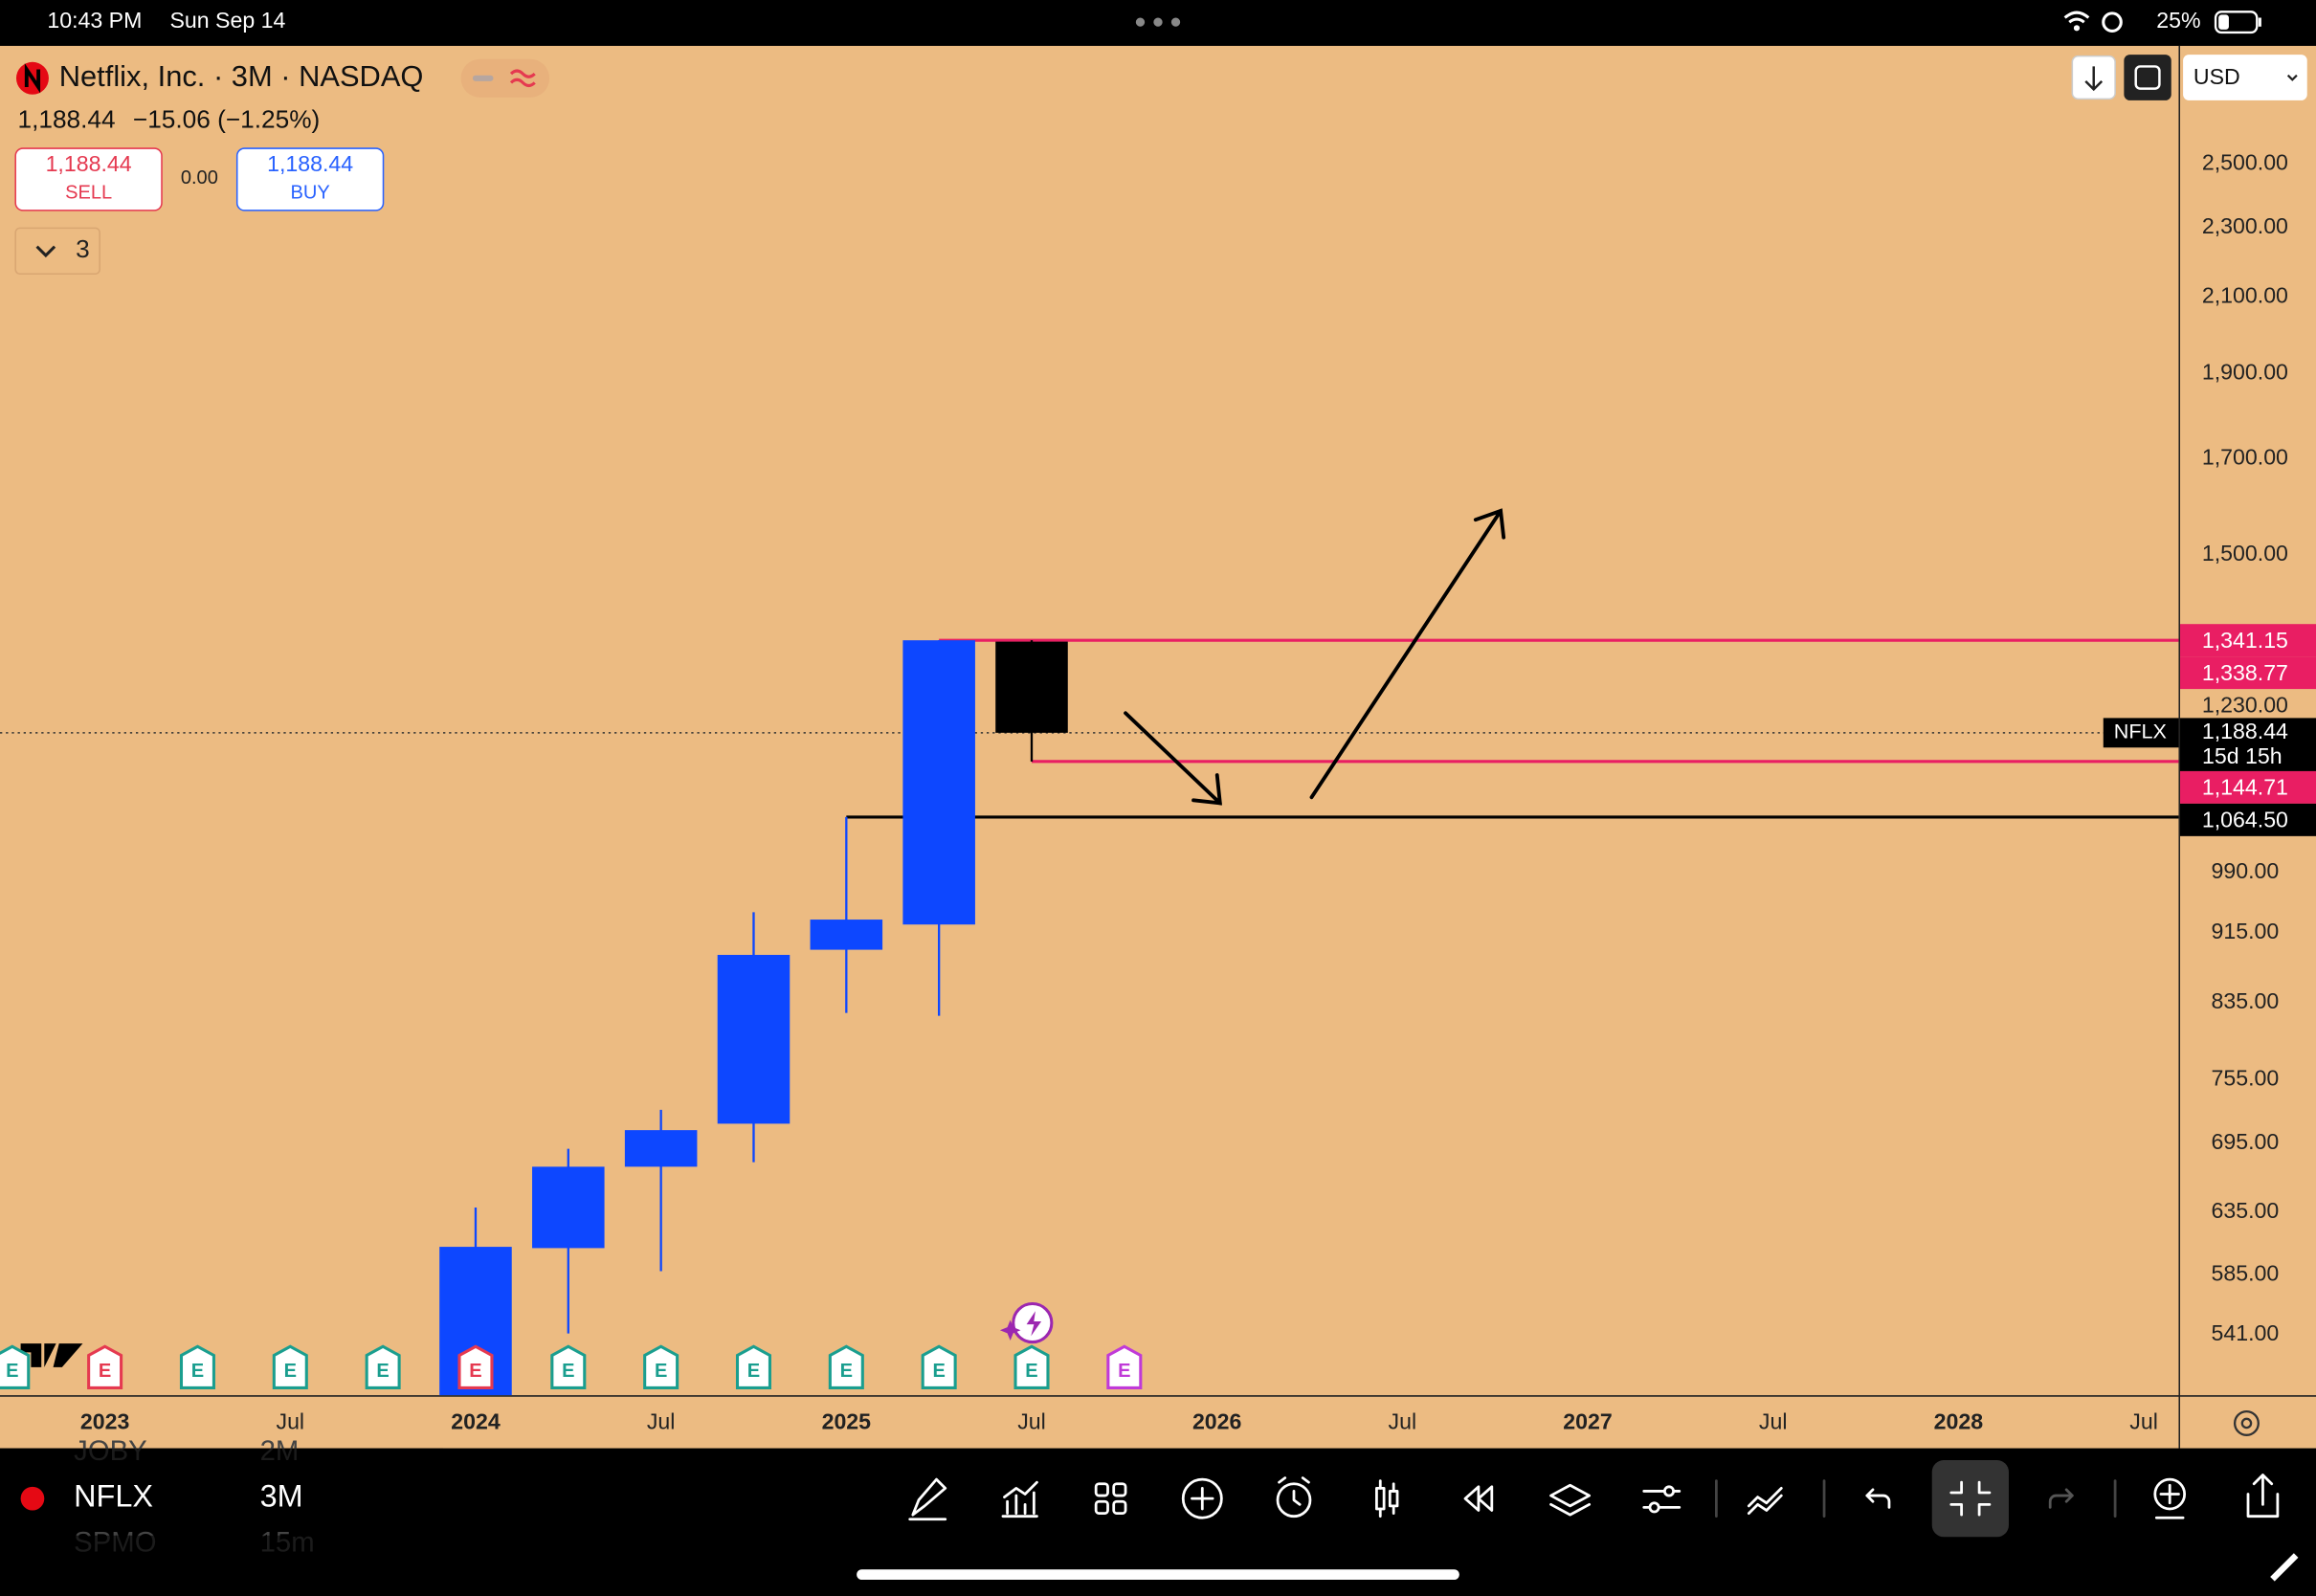 The image size is (2316, 1596). Describe the element at coordinates (1019, 1499) in the screenshot. I see `indicators-button` at that location.